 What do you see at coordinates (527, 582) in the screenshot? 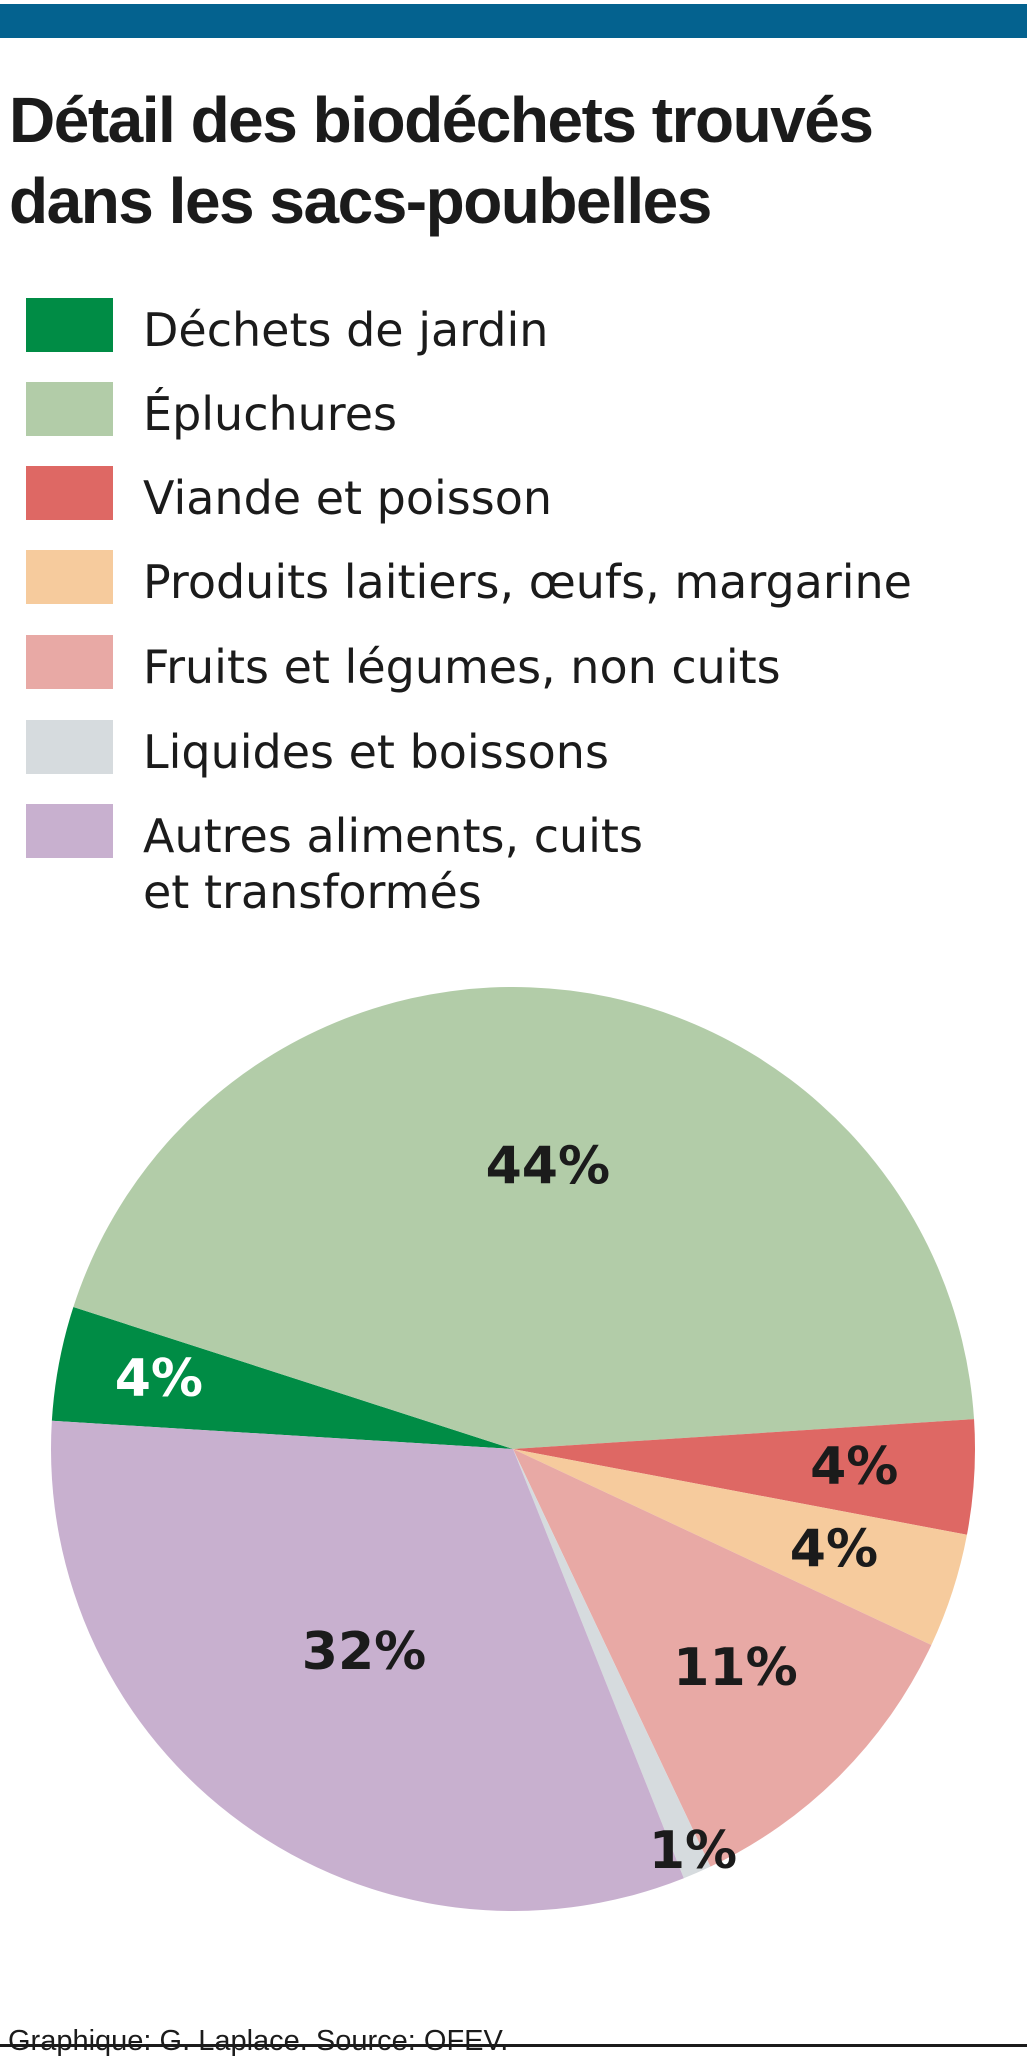
I see `legend-label: Produits laitiers, œufs, margarine` at bounding box center [527, 582].